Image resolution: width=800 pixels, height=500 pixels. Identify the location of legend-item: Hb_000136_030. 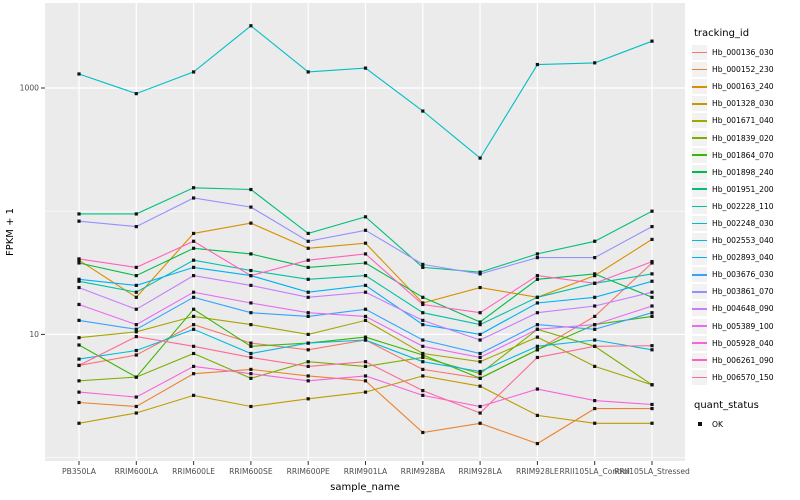
(745, 52).